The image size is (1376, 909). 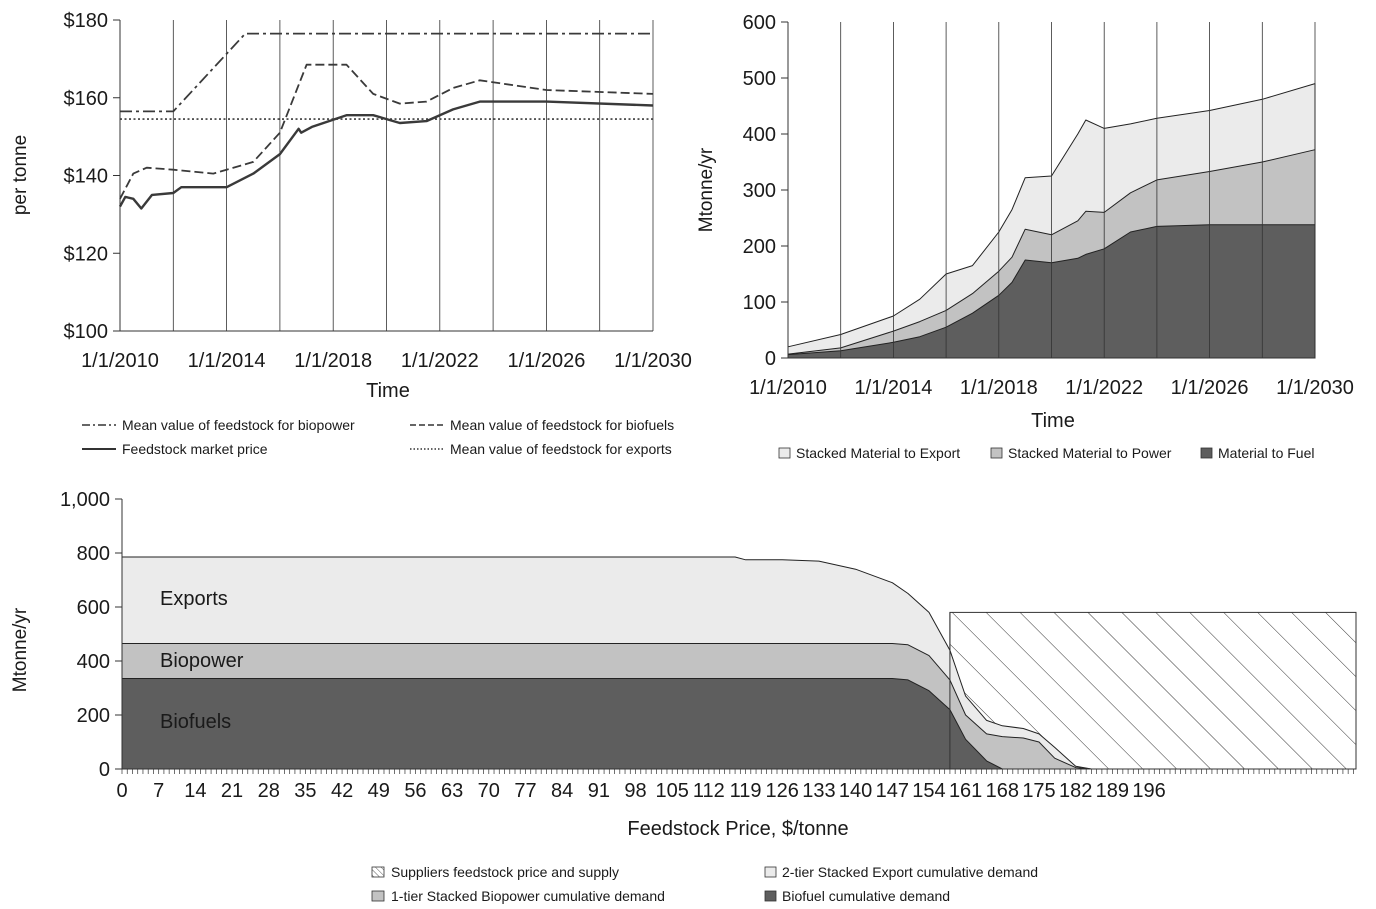 I want to click on b-x-tick-label: 77, so click(x=525, y=791).